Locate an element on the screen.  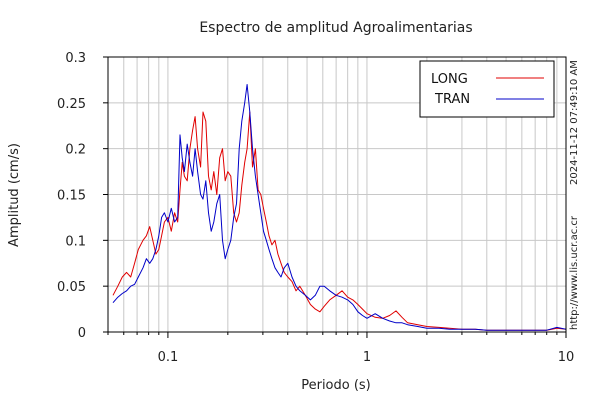
y-axis-label: Amplitud (cm/s) is located at coordinates (14, 195).